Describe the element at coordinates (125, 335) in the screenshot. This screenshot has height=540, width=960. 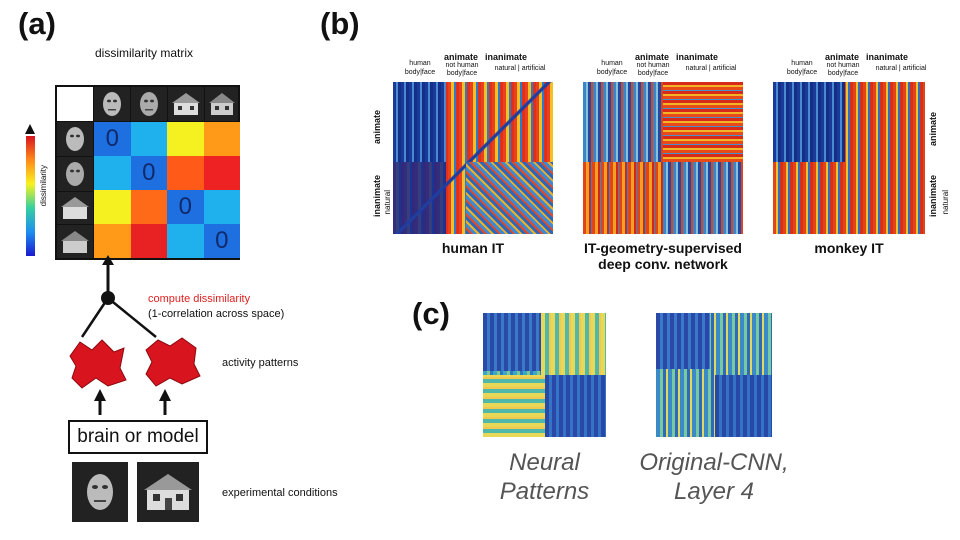
I see `pipeline-arrows` at that location.